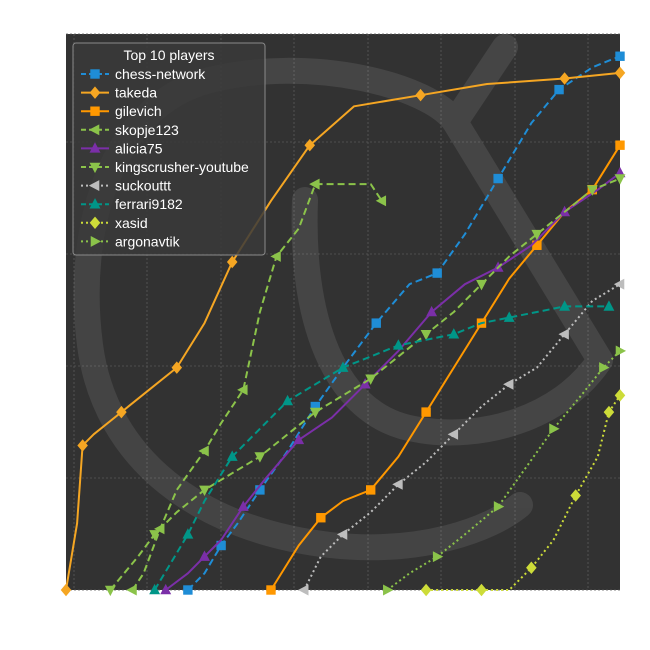 This screenshot has width=650, height=650. I want to click on legend-entry-skopje123: skopje123, so click(130, 130).